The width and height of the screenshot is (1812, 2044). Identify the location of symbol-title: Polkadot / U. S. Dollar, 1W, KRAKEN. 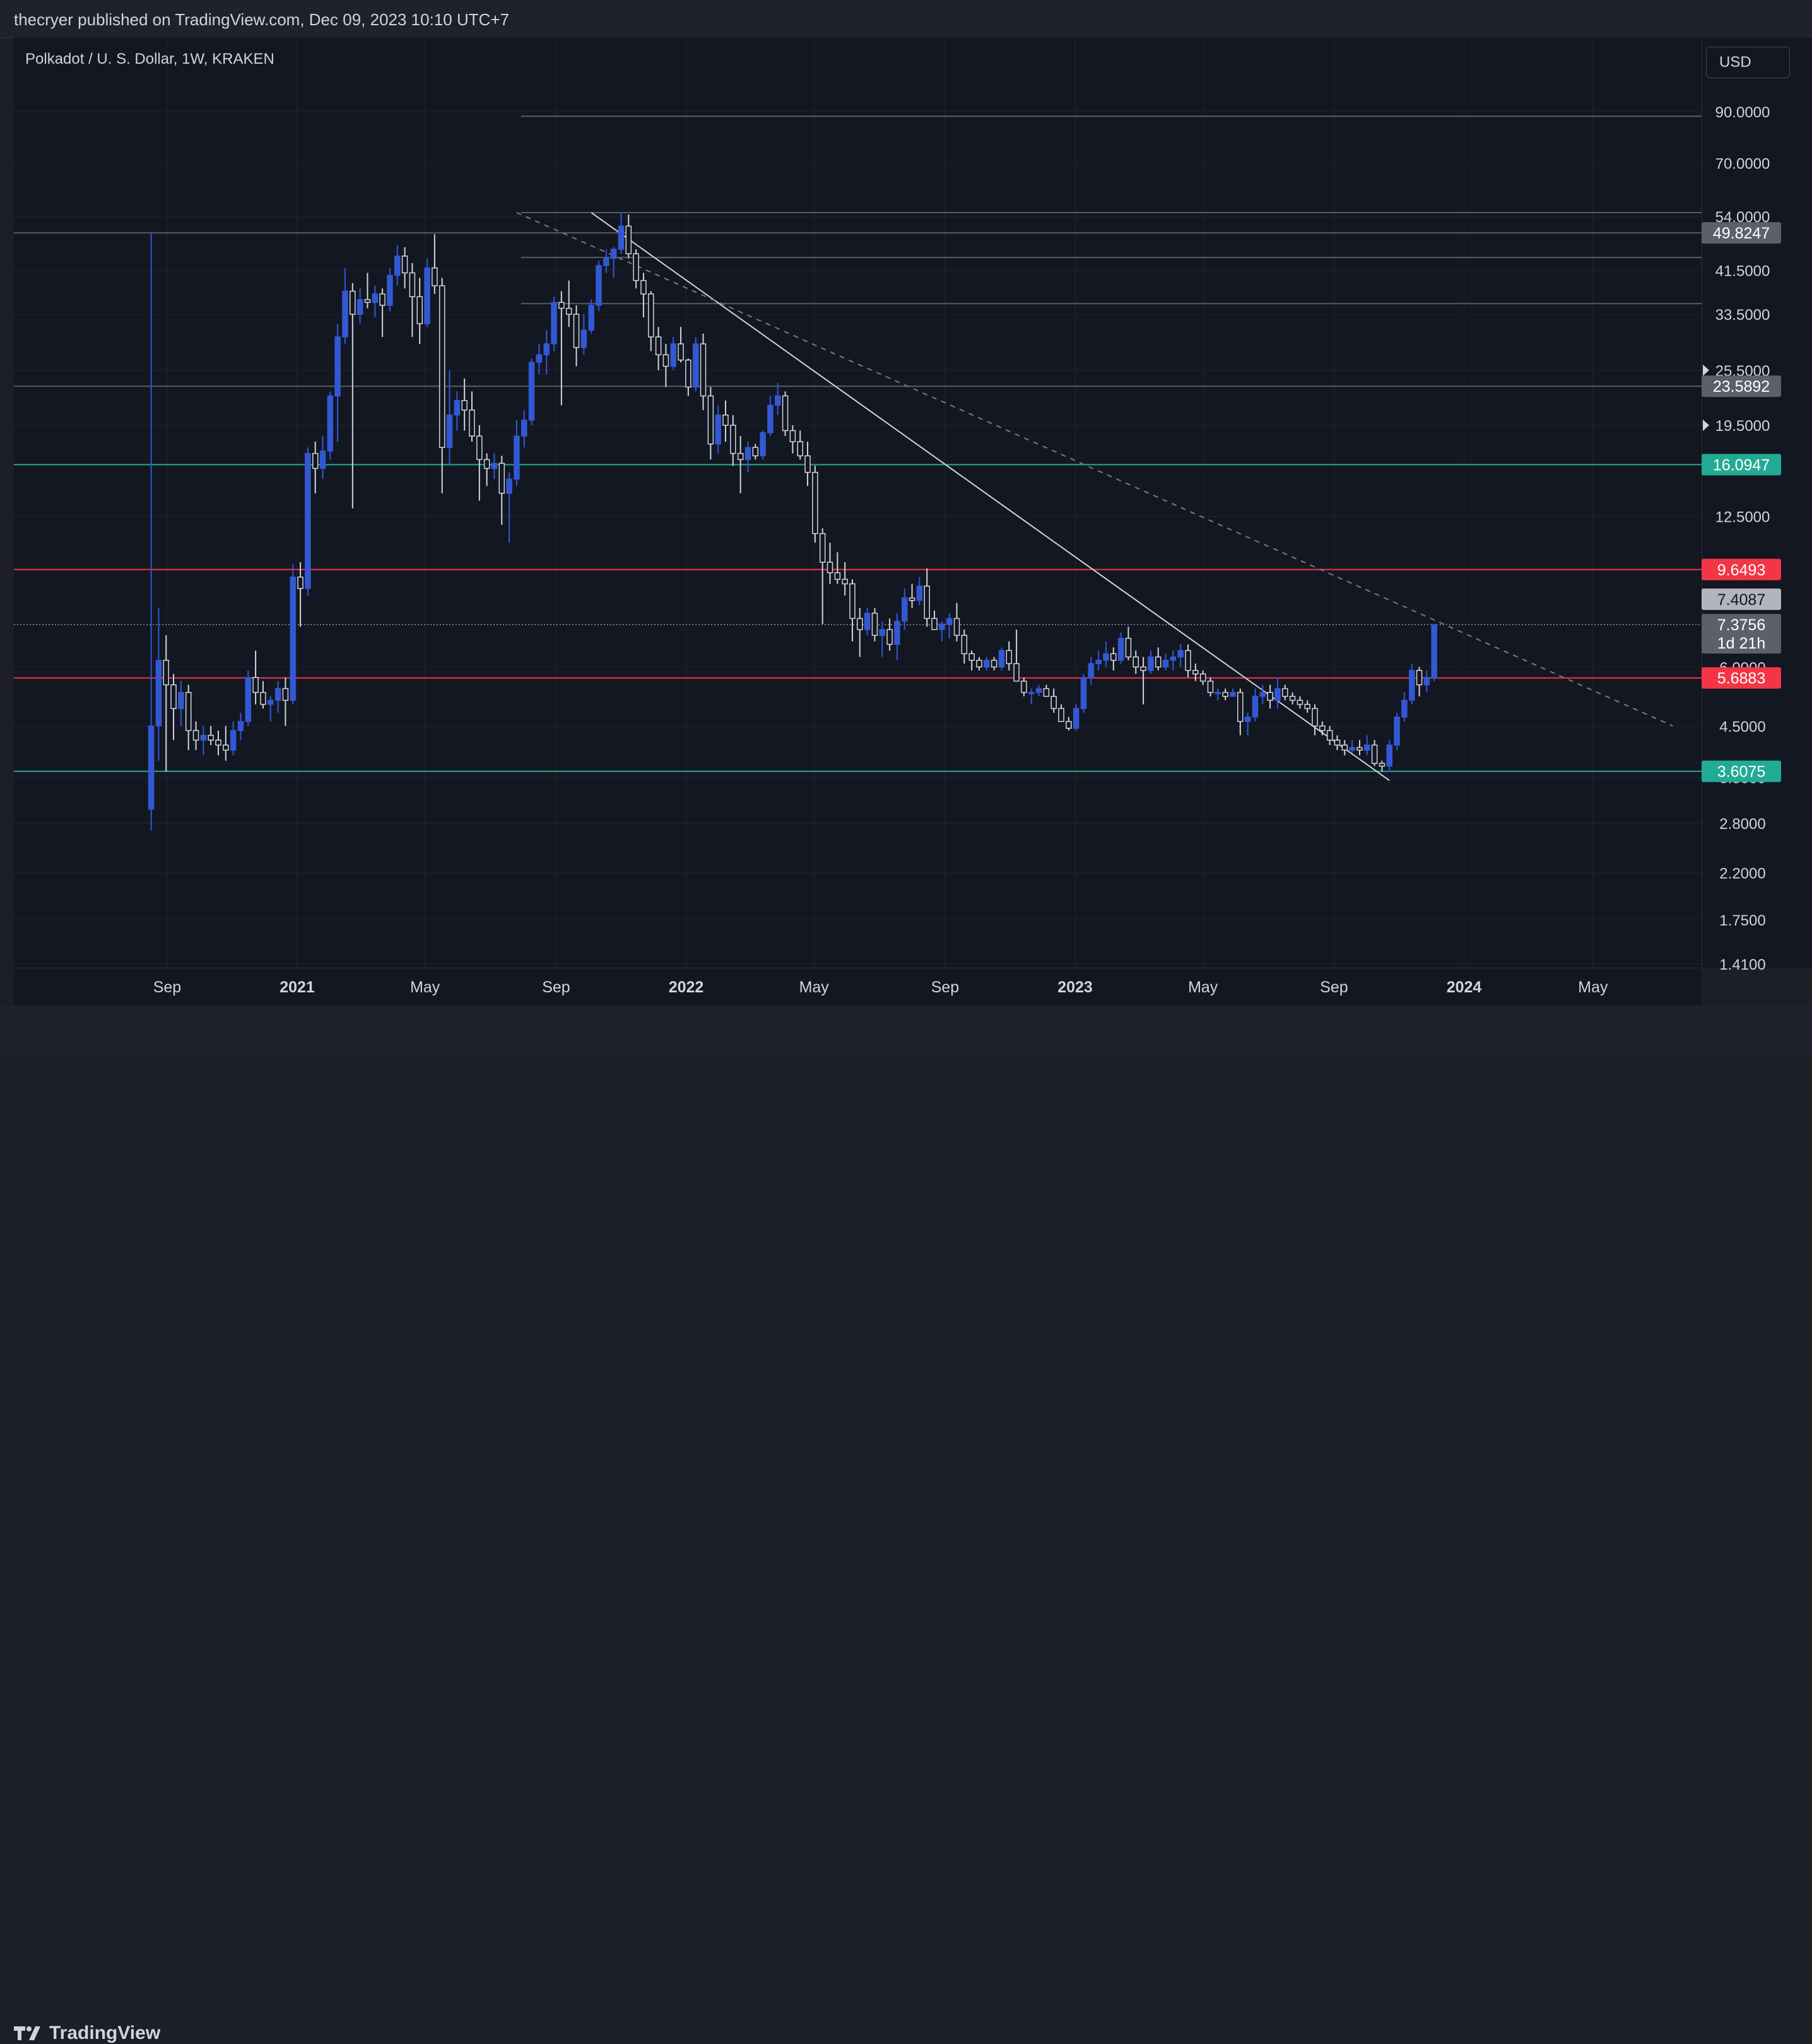
(150, 59).